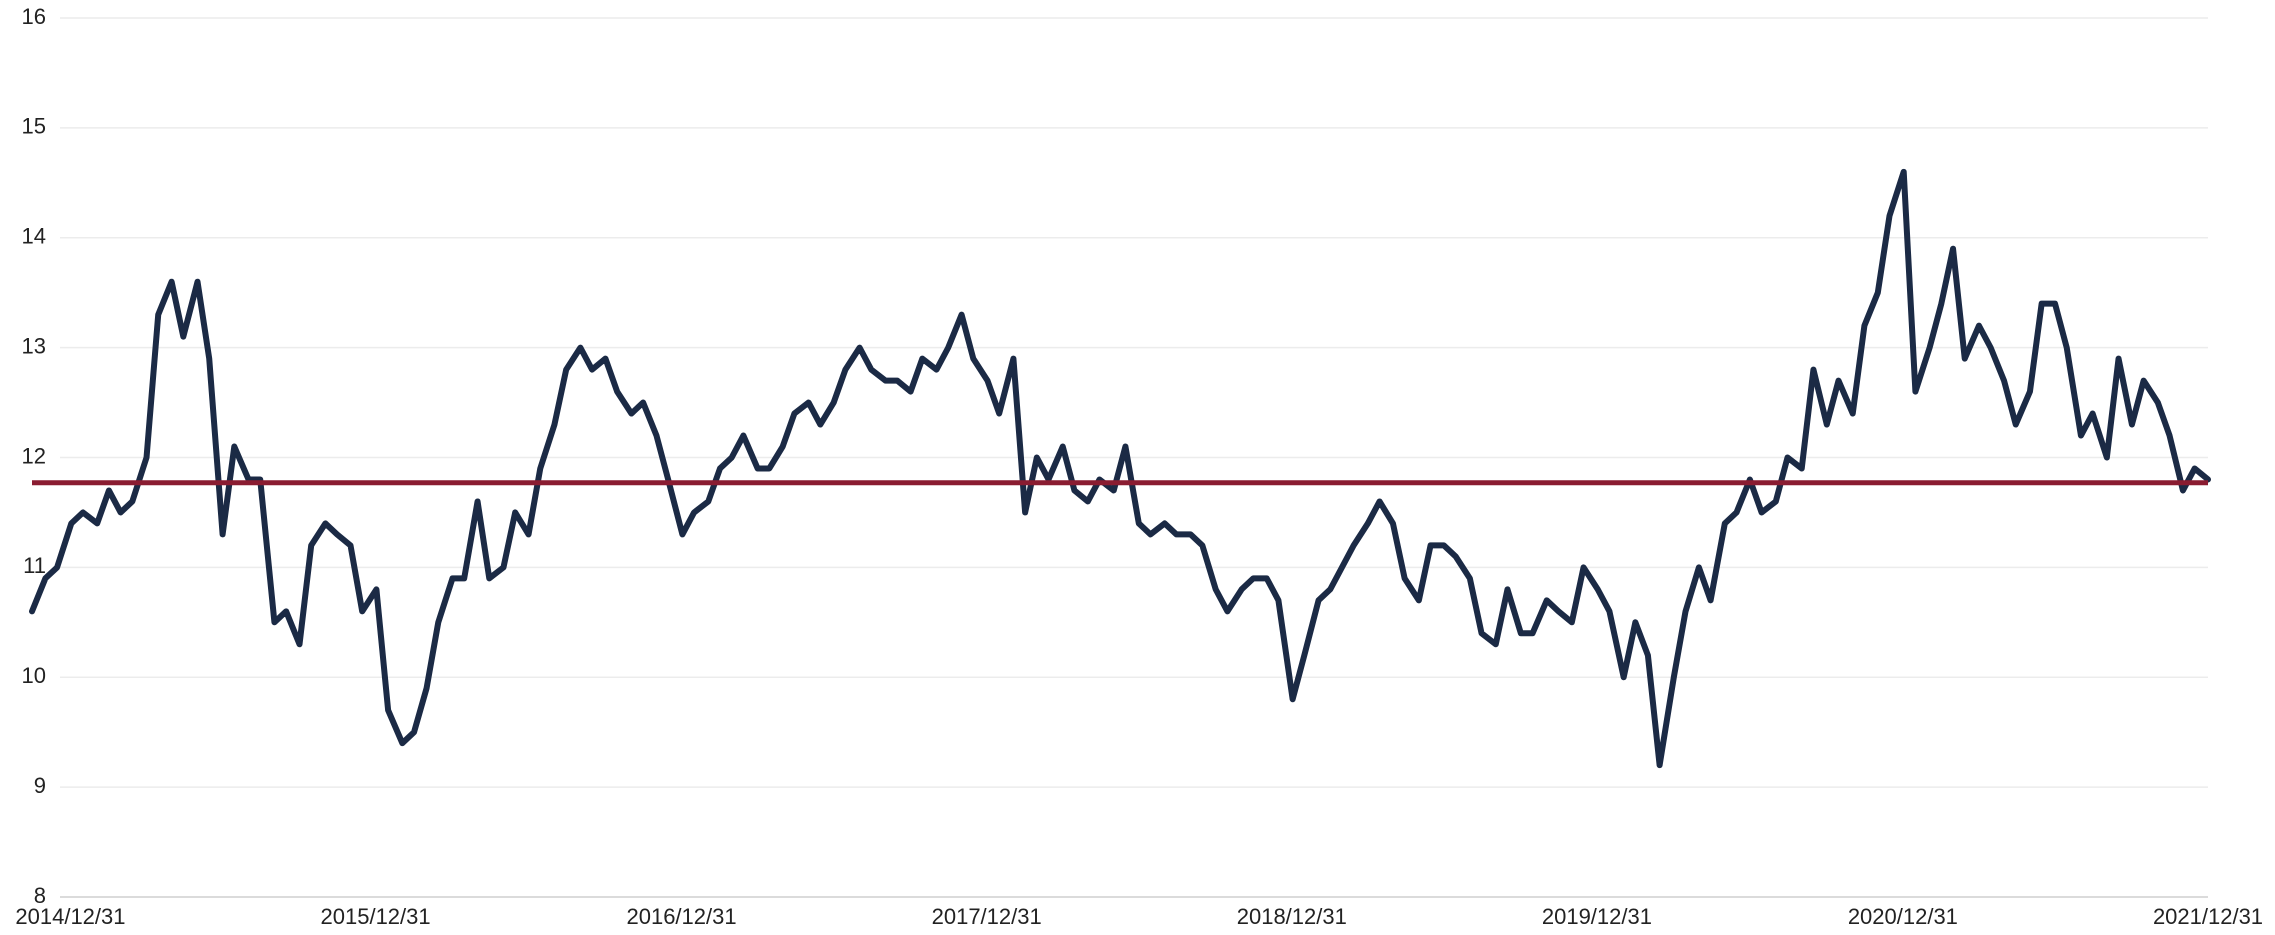 This screenshot has width=2275, height=935. I want to click on x-tick-label: 2021/12/31, so click(2208, 916).